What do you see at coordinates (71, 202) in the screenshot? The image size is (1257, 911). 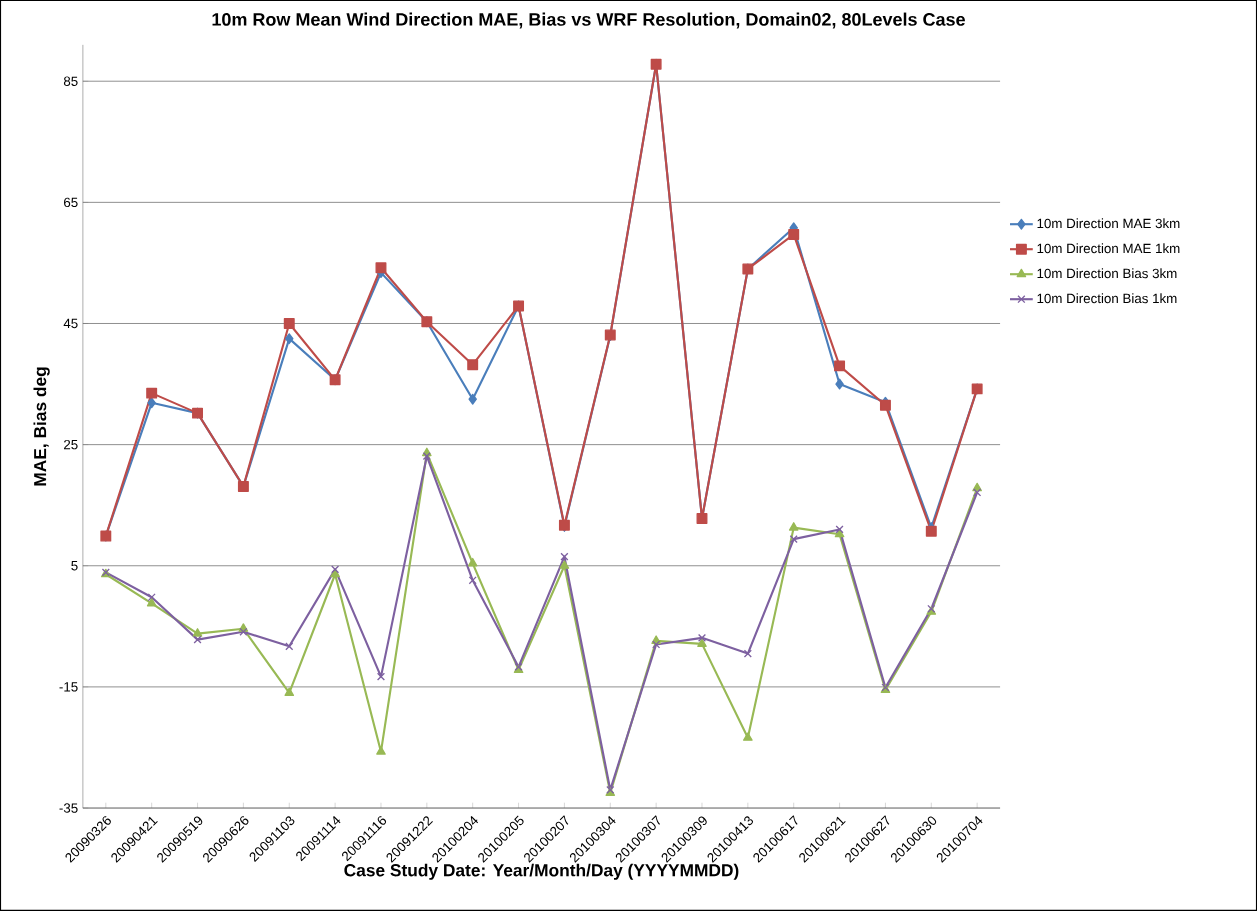 I see `y-tick-label: 65` at bounding box center [71, 202].